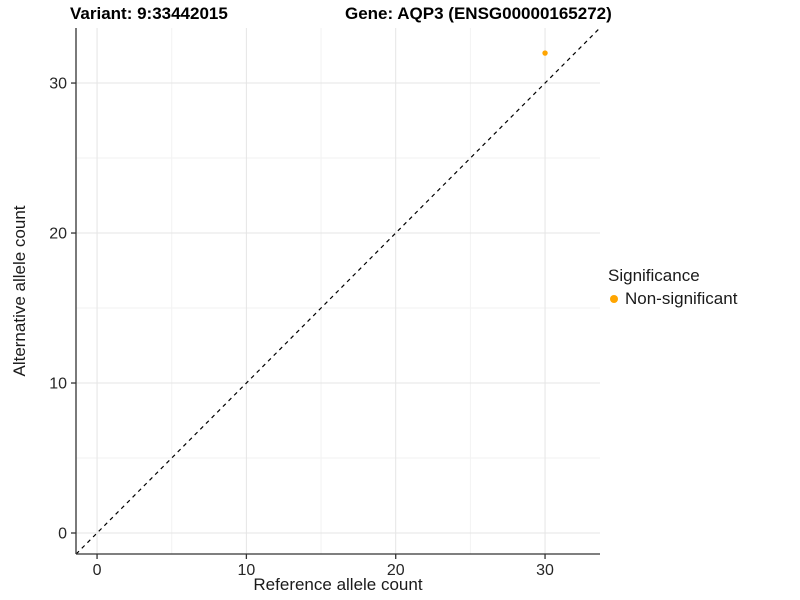  What do you see at coordinates (246, 570) in the screenshot?
I see `x-tick-label: 10` at bounding box center [246, 570].